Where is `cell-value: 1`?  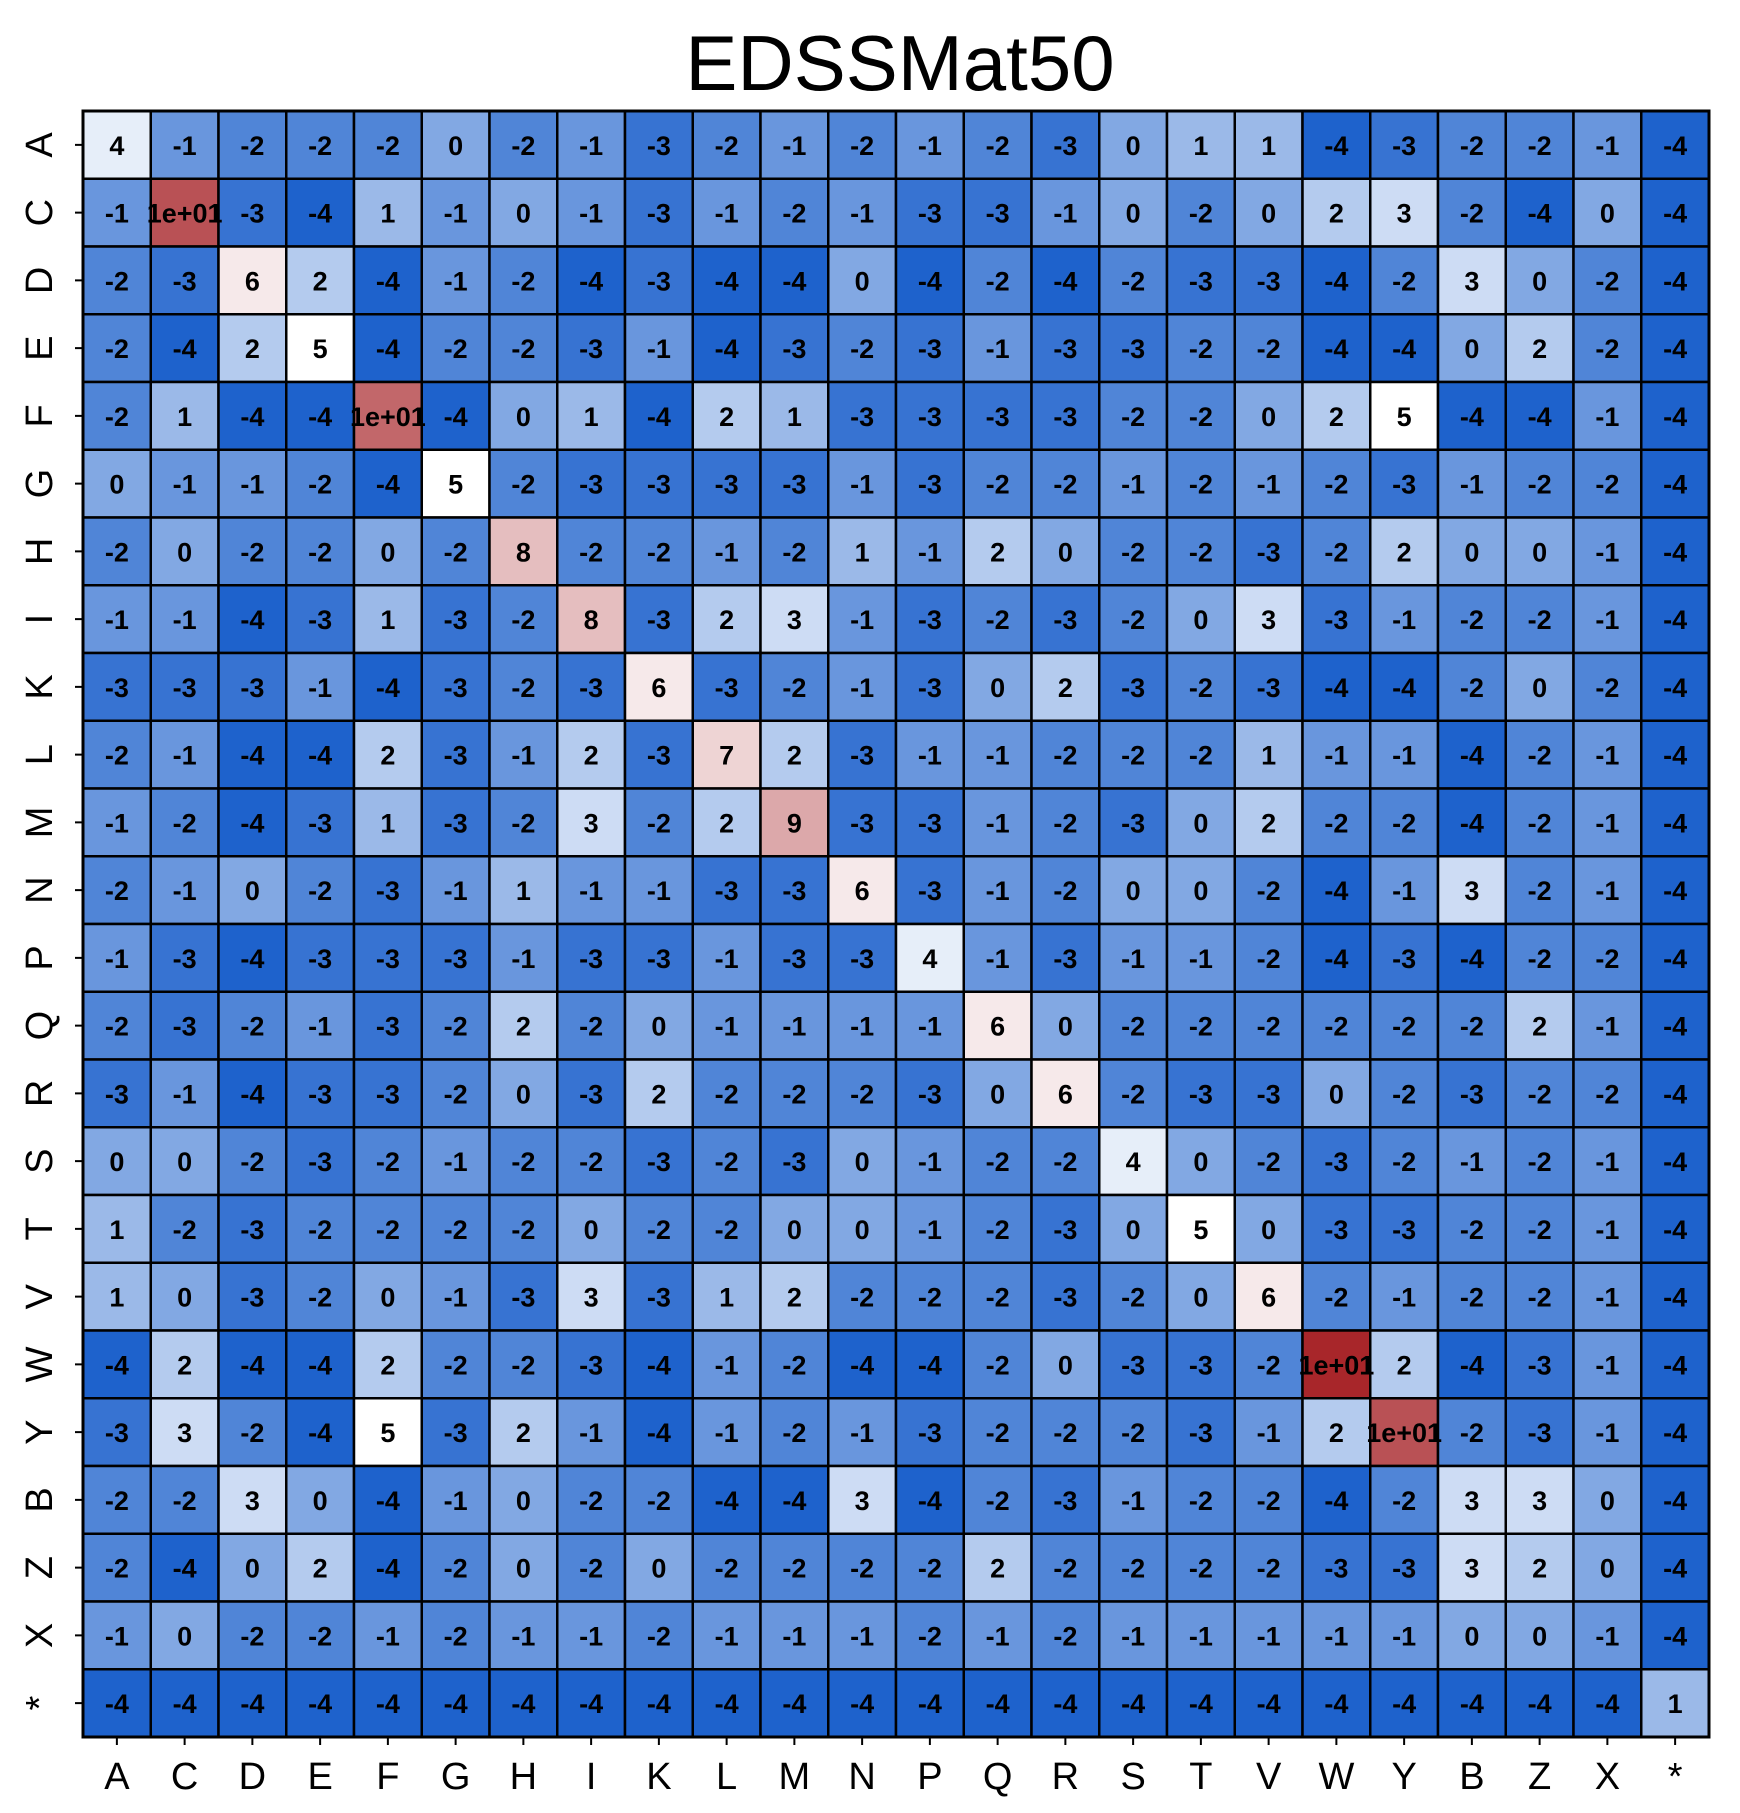
cell-value: 1 is located at coordinates (862, 552).